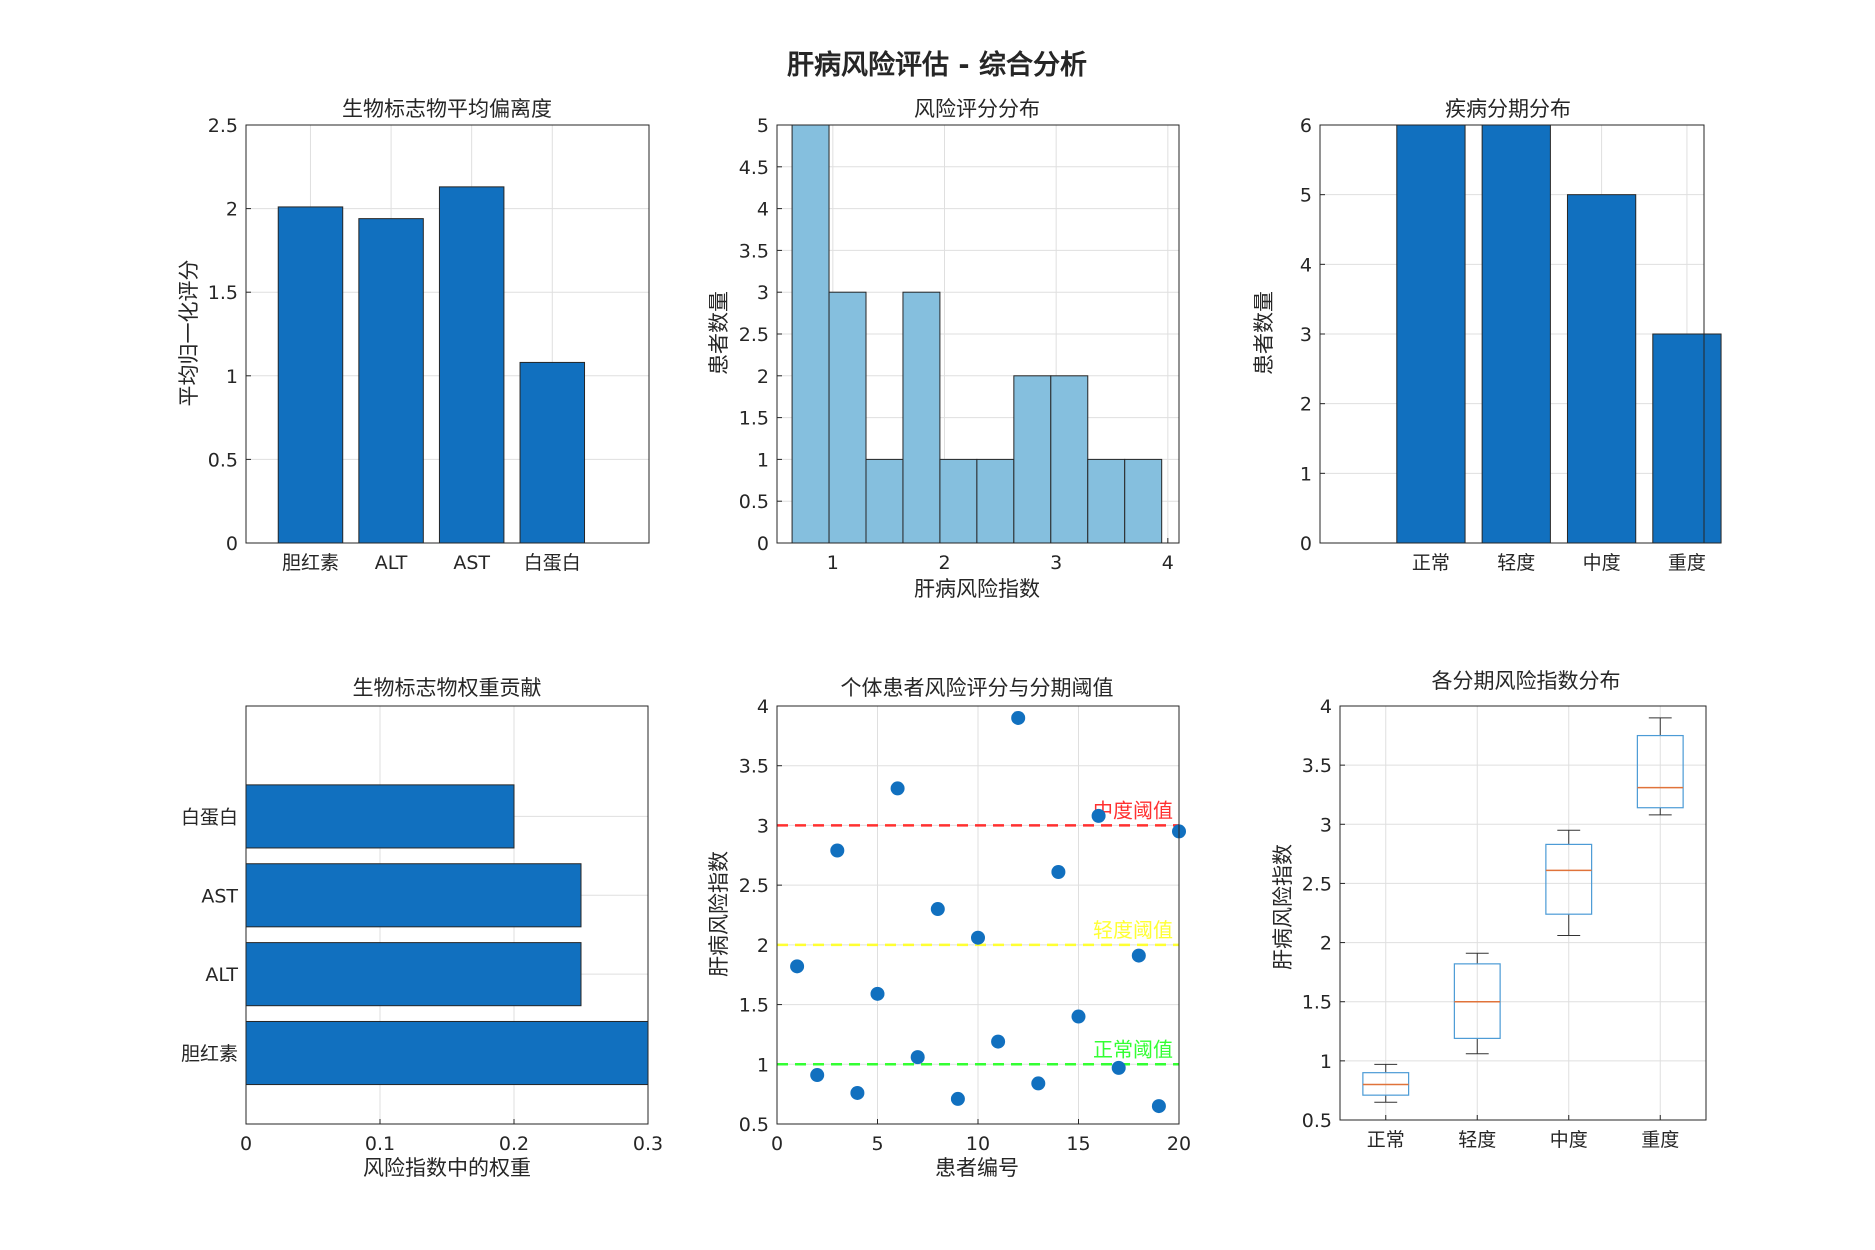 The image size is (1875, 1250). Describe the element at coordinates (1508, 109) in the screenshot. I see `panel-title: 疾病分期分布` at that location.